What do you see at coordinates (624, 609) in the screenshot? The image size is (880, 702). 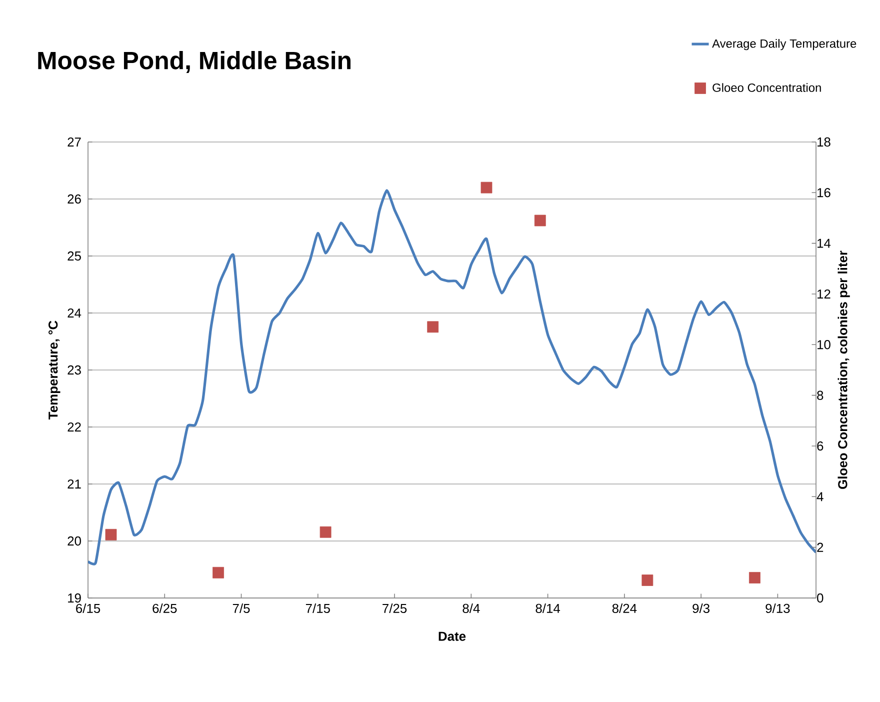 I see `x-tick-label: 8/24` at bounding box center [624, 609].